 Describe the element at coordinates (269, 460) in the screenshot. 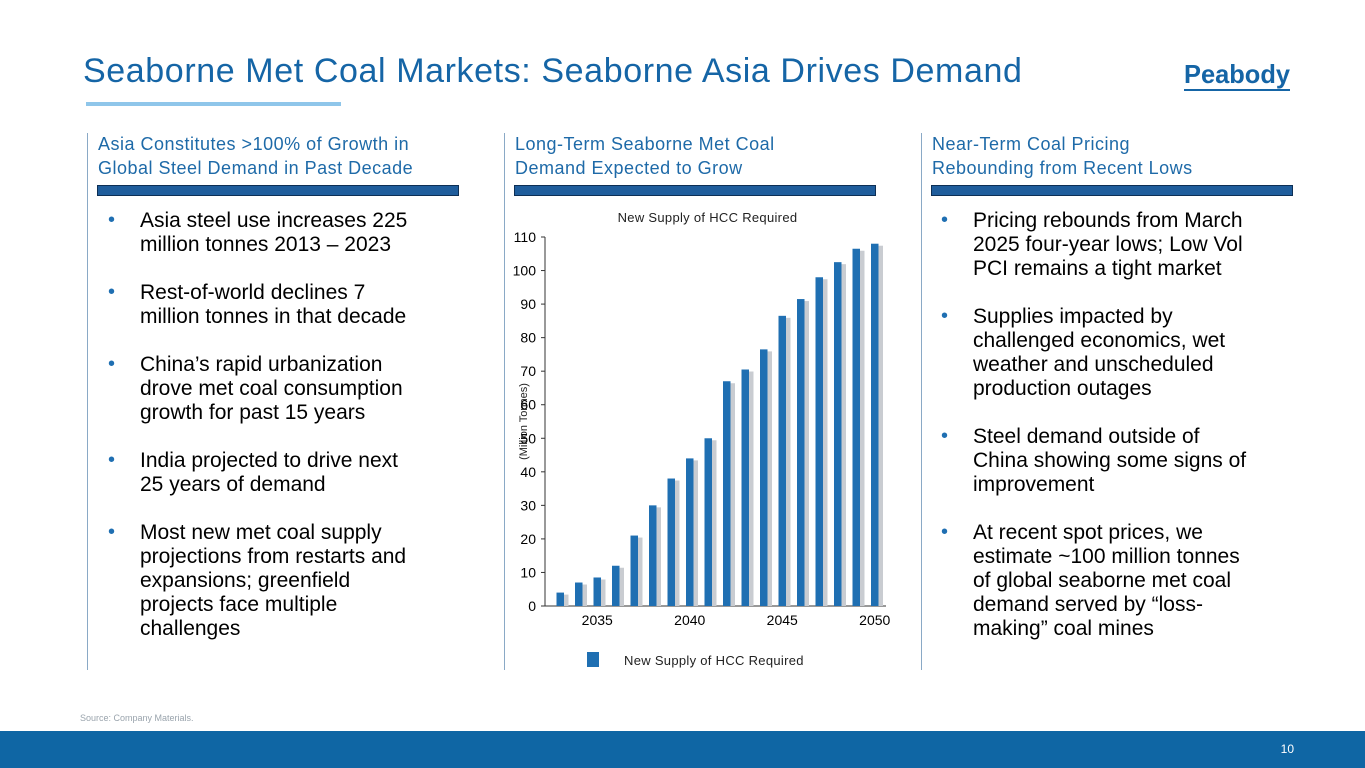

I see `bullet-line: India projected to drive next` at that location.